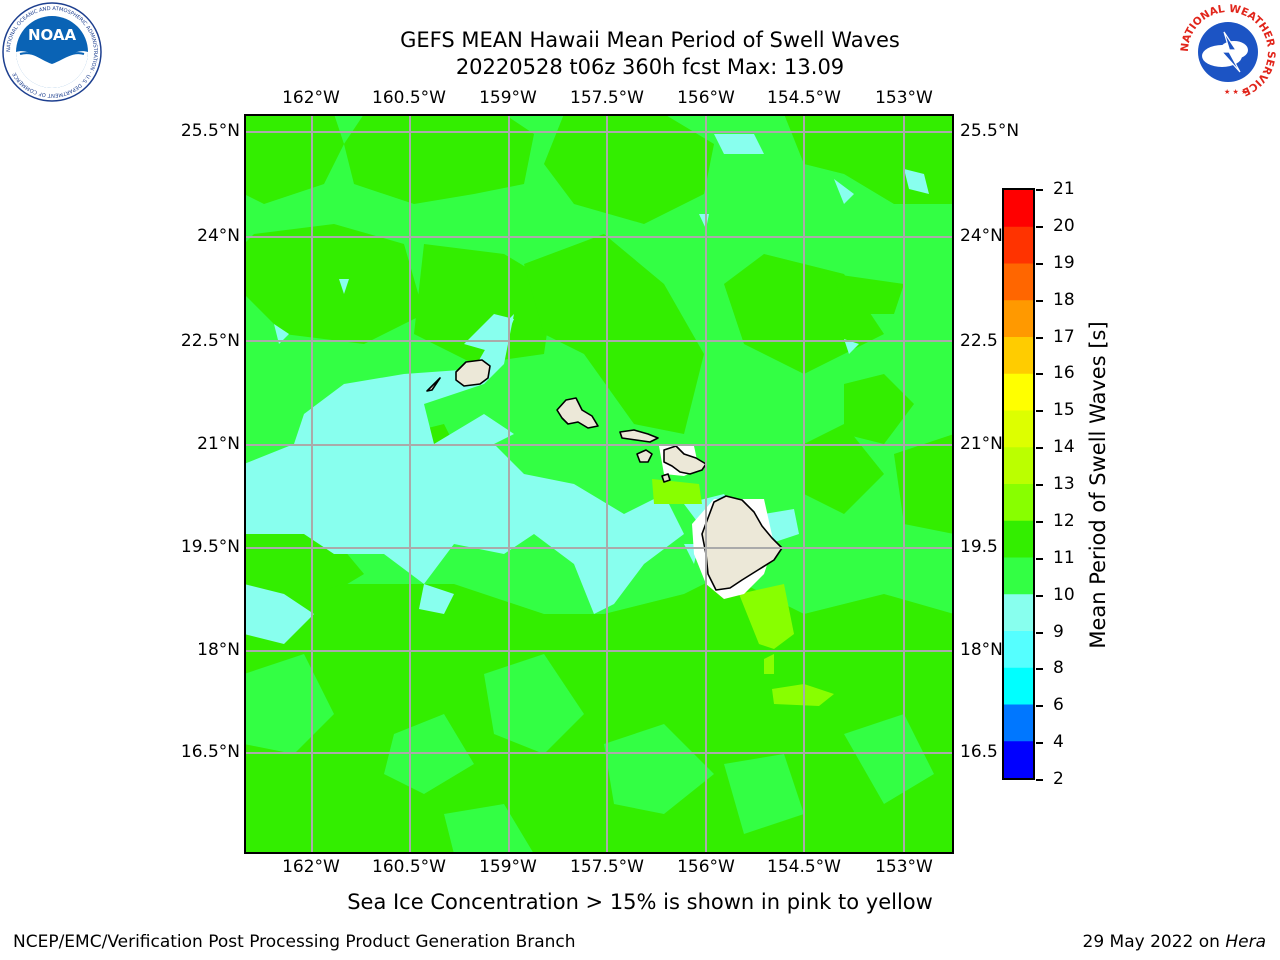 The image size is (1280, 960). I want to click on colorbar-tick-label: 18, so click(1064, 299).